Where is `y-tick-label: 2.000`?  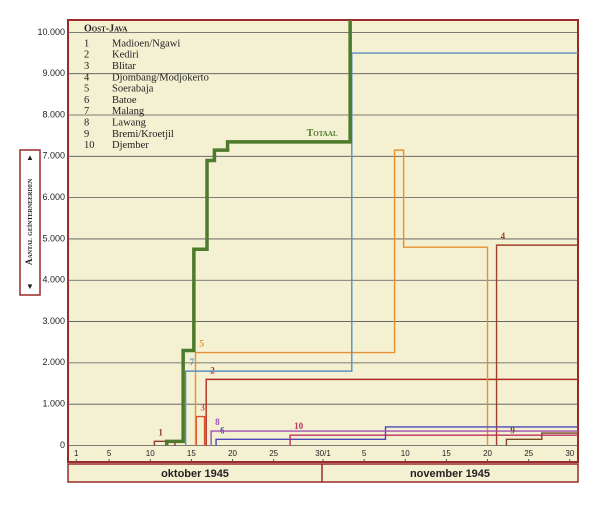 y-tick-label: 2.000 is located at coordinates (53, 362).